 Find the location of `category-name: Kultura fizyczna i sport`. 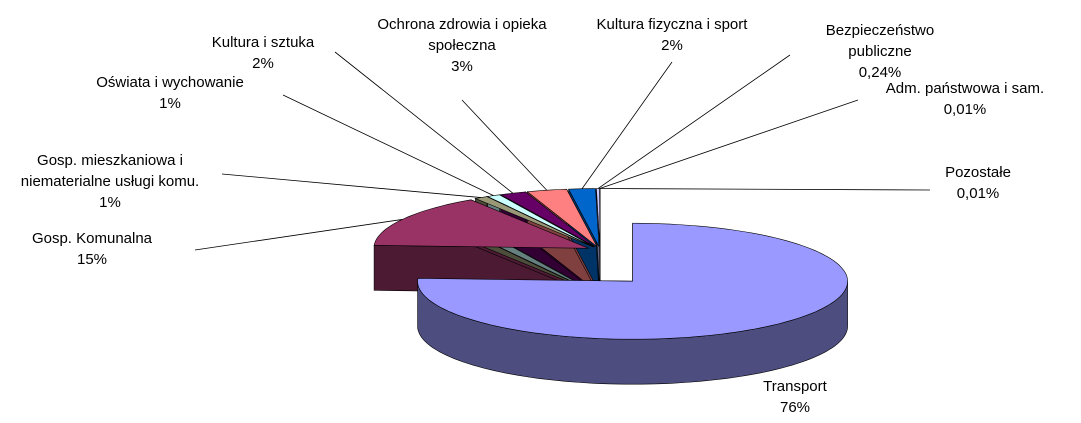

category-name: Kultura fizyczna i sport is located at coordinates (672, 24).